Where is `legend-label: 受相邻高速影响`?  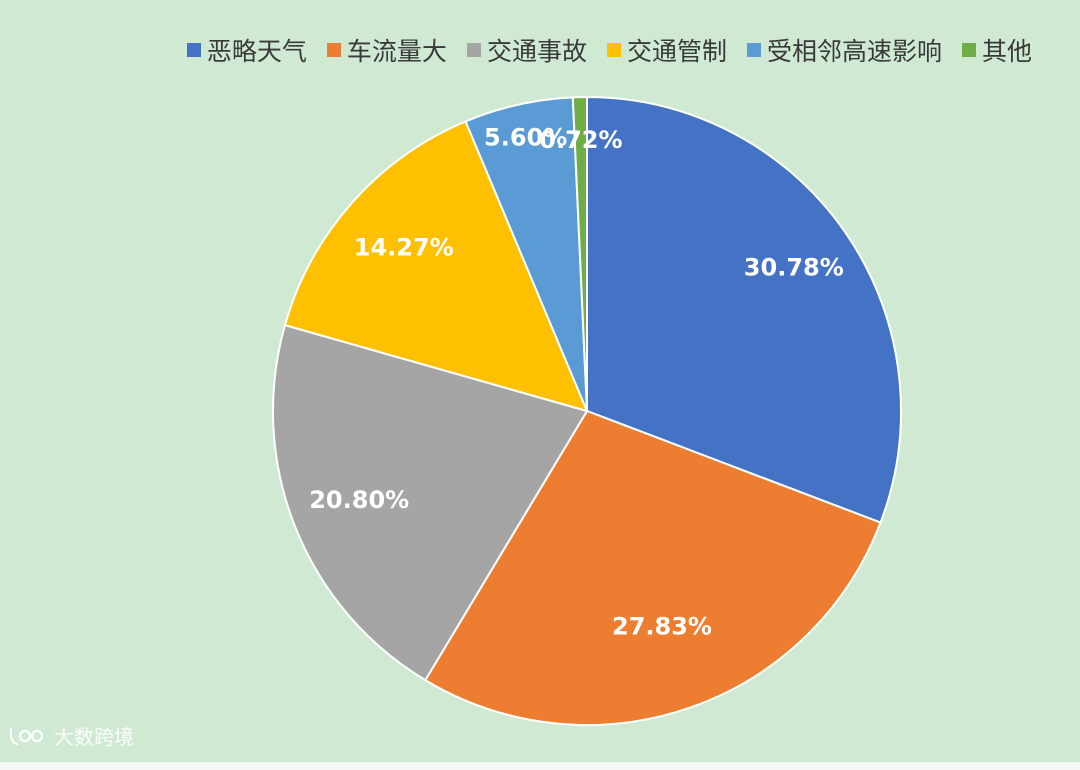
legend-label: 受相邻高速影响 is located at coordinates (854, 51).